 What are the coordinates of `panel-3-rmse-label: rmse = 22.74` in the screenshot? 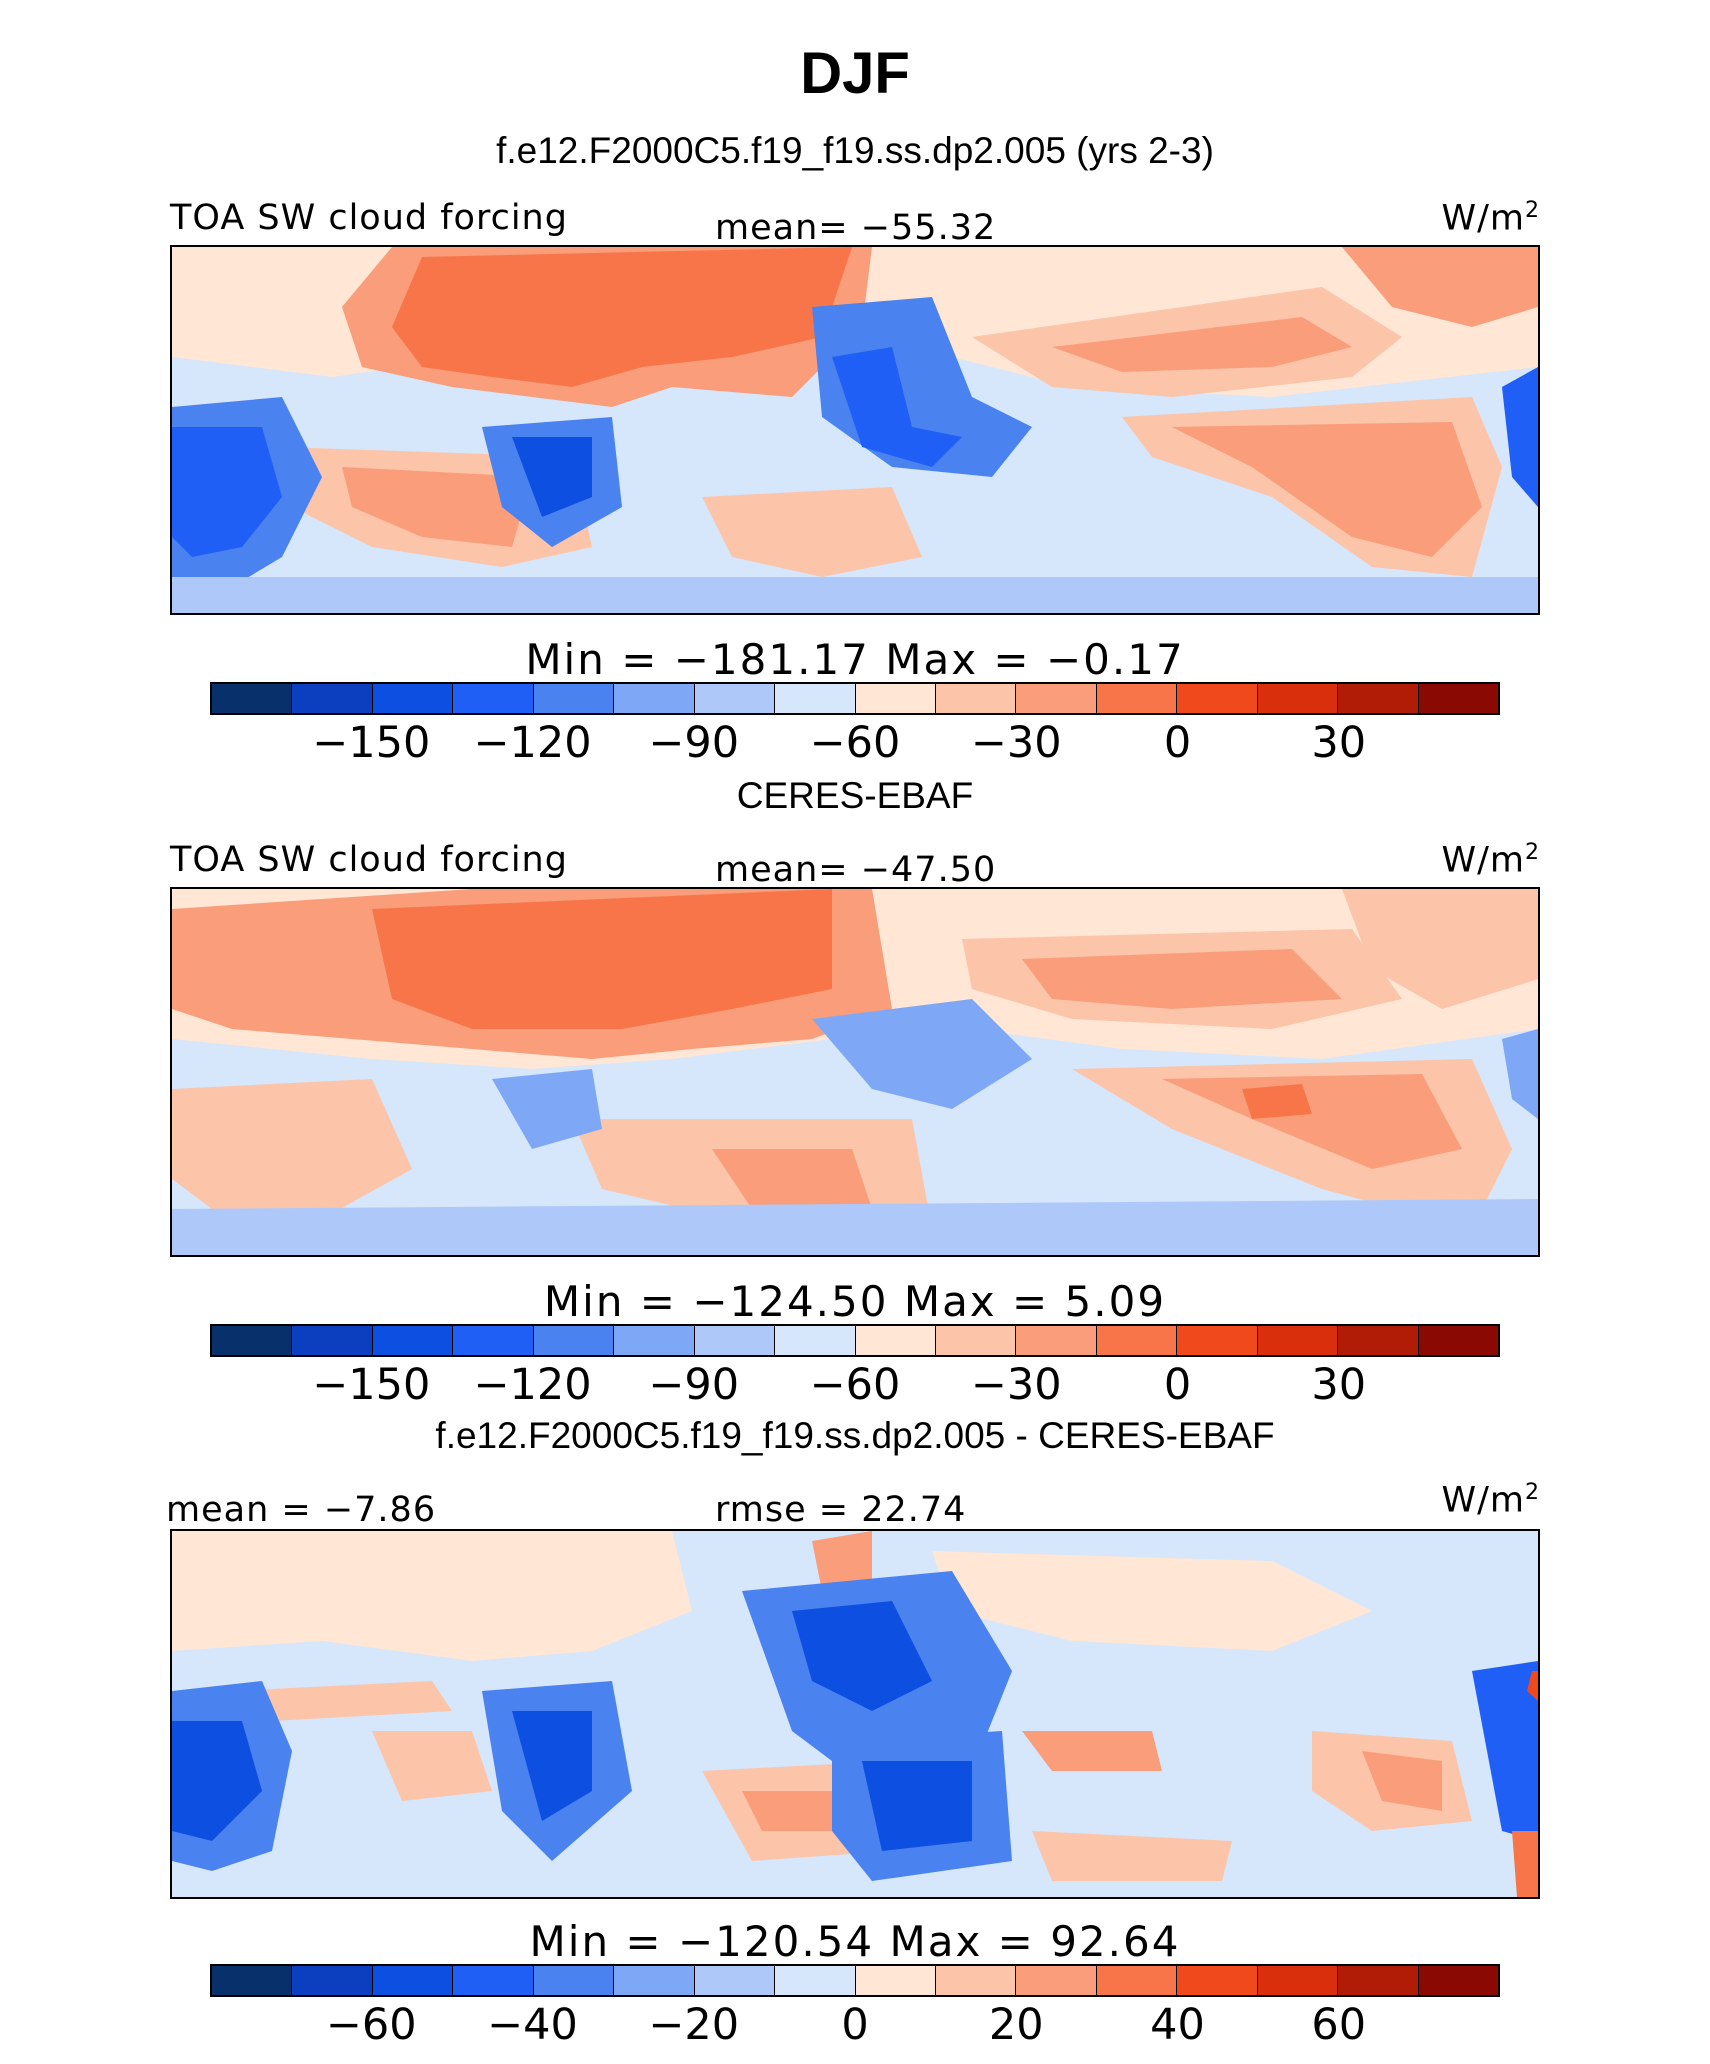 It's located at (841, 1510).